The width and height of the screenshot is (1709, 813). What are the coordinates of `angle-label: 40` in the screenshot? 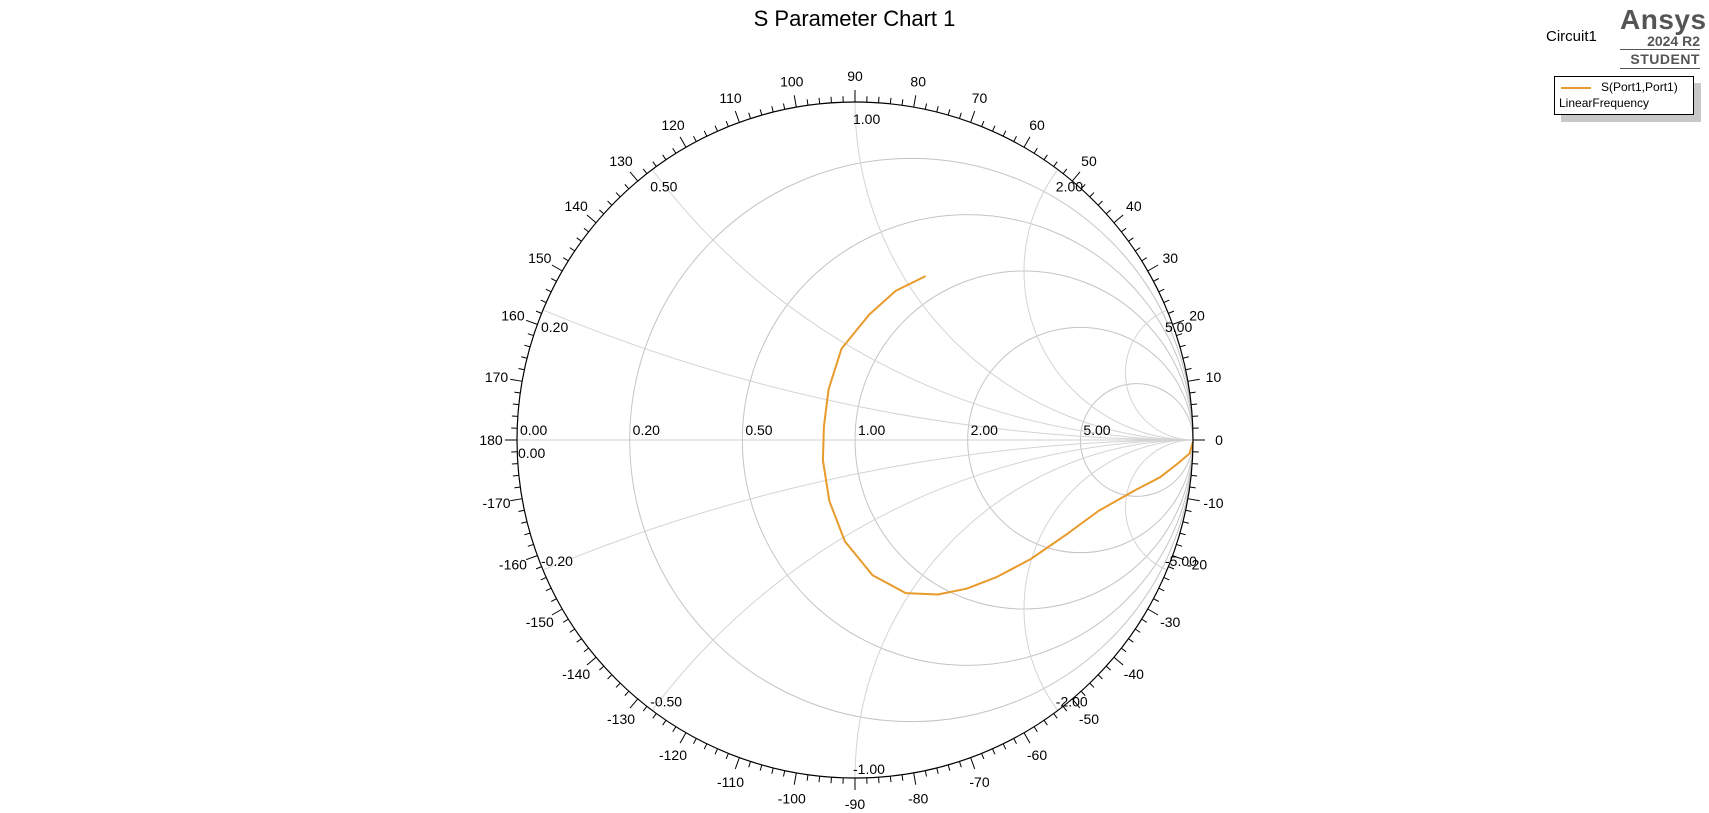 It's located at (1134, 206).